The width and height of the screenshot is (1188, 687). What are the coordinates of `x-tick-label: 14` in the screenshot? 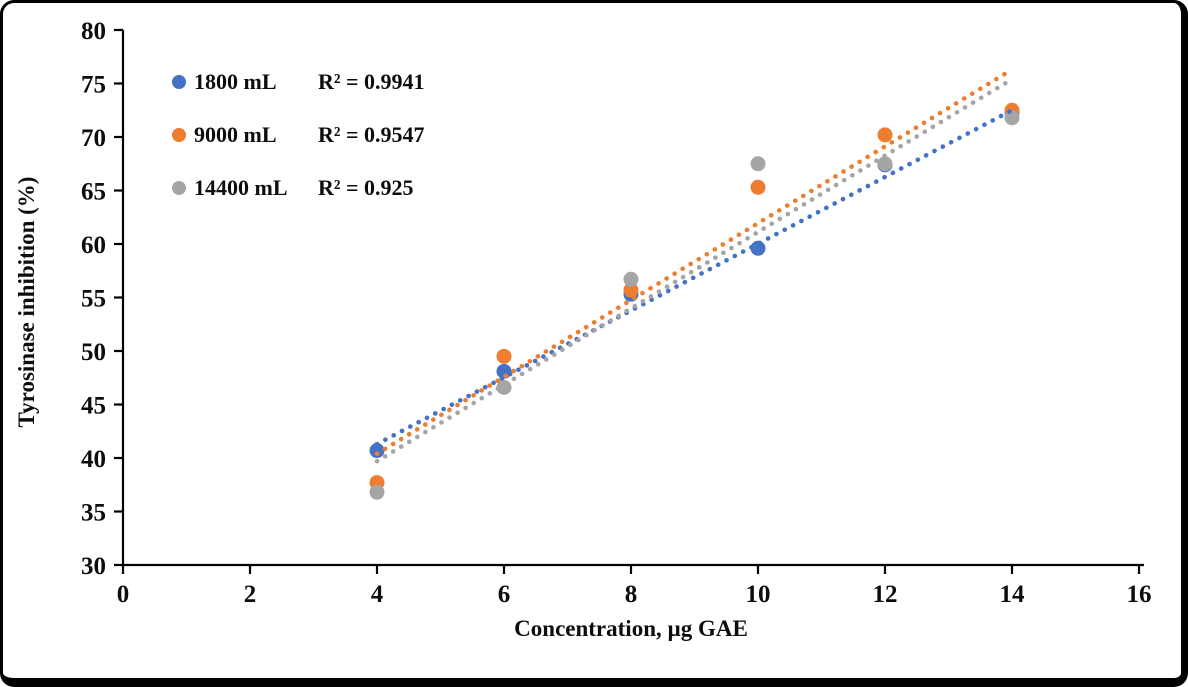 It's located at (1013, 594).